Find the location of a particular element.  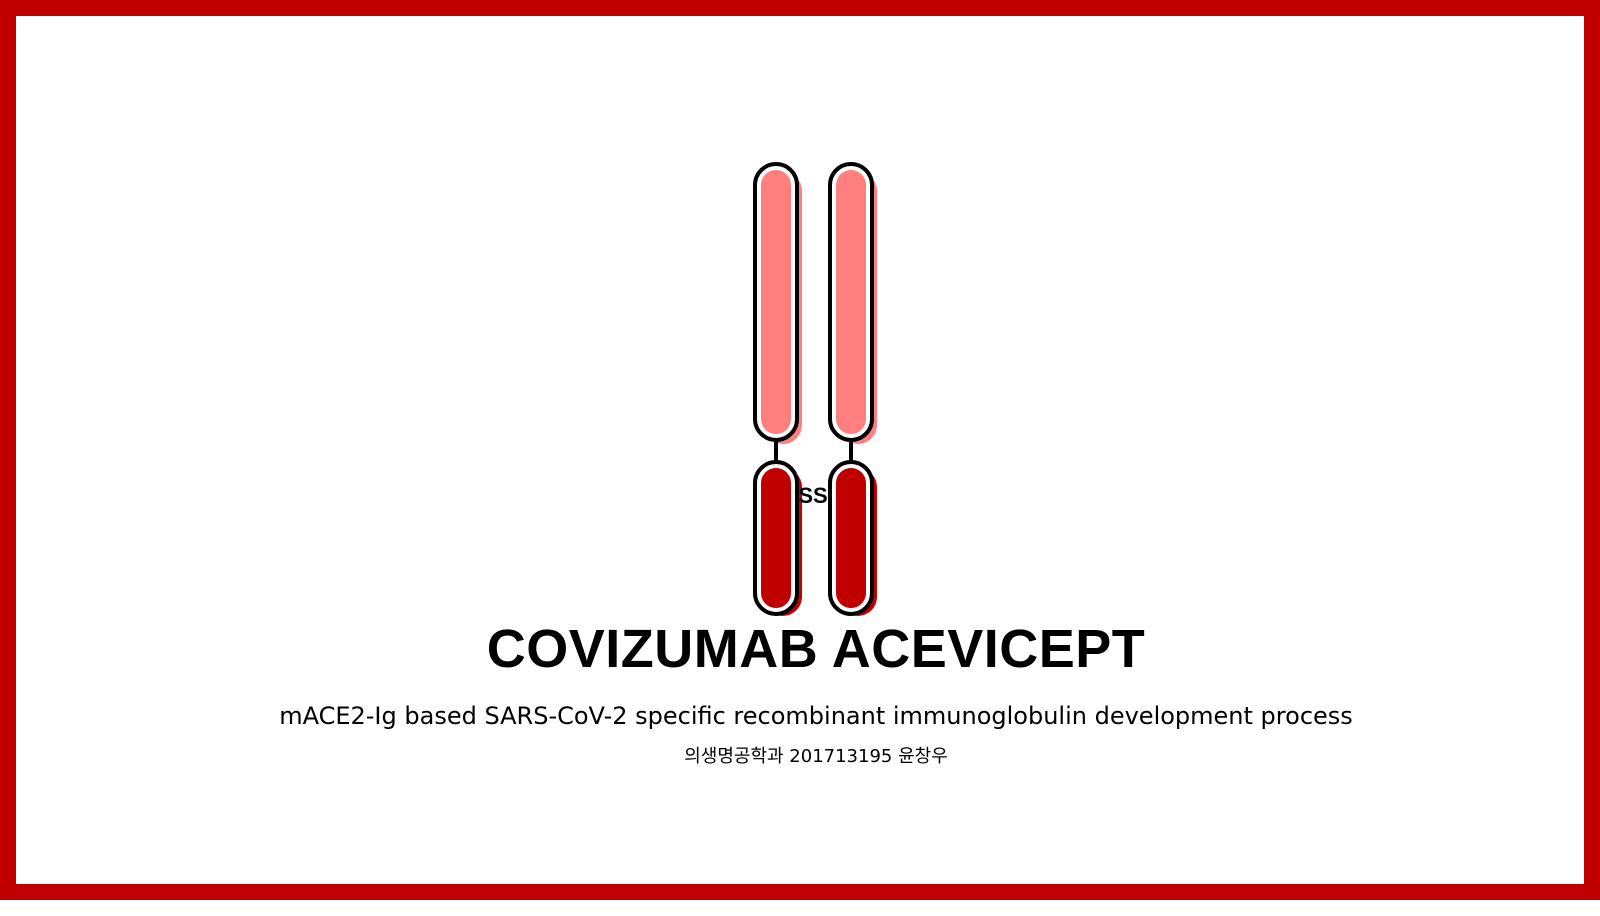

right-lower-domain-fill is located at coordinates (851, 538).